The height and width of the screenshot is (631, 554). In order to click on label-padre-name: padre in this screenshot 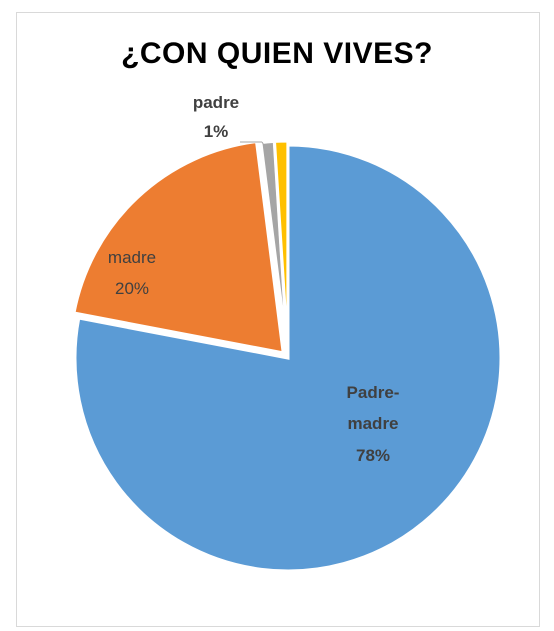, I will do `click(216, 102)`.